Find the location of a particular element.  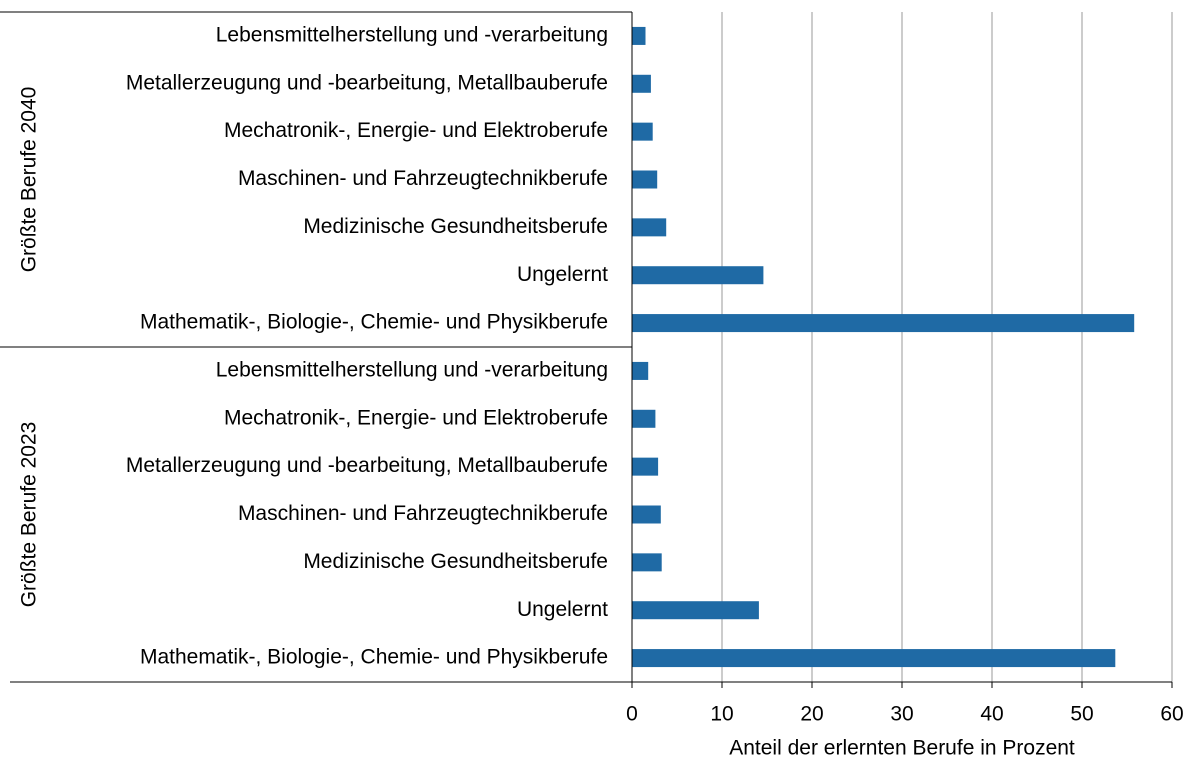

x-tick-label: 0 is located at coordinates (632, 714).